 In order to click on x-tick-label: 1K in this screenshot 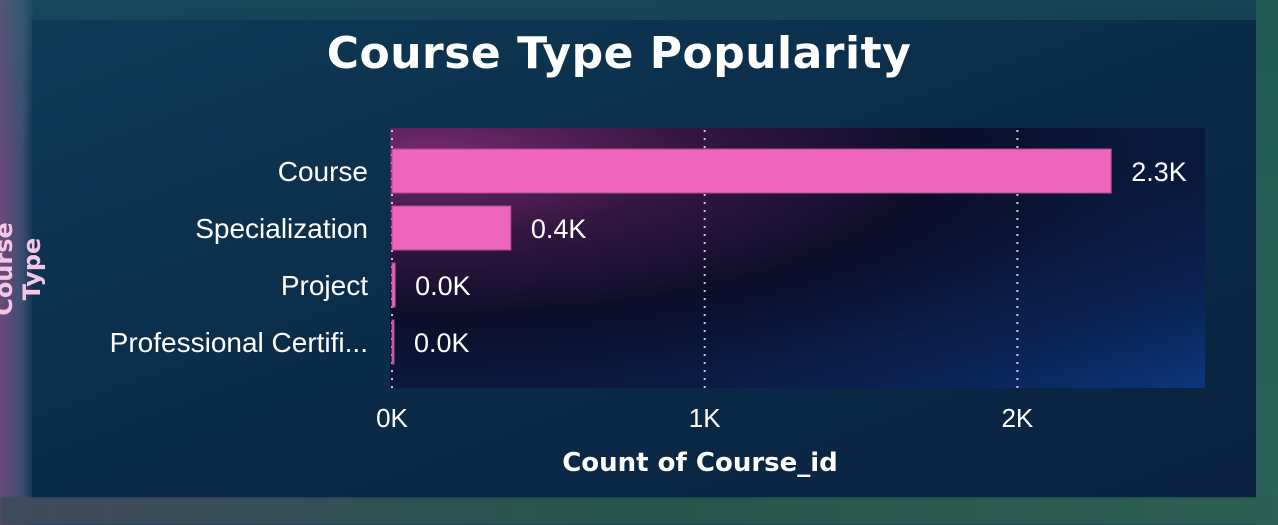, I will do `click(705, 418)`.